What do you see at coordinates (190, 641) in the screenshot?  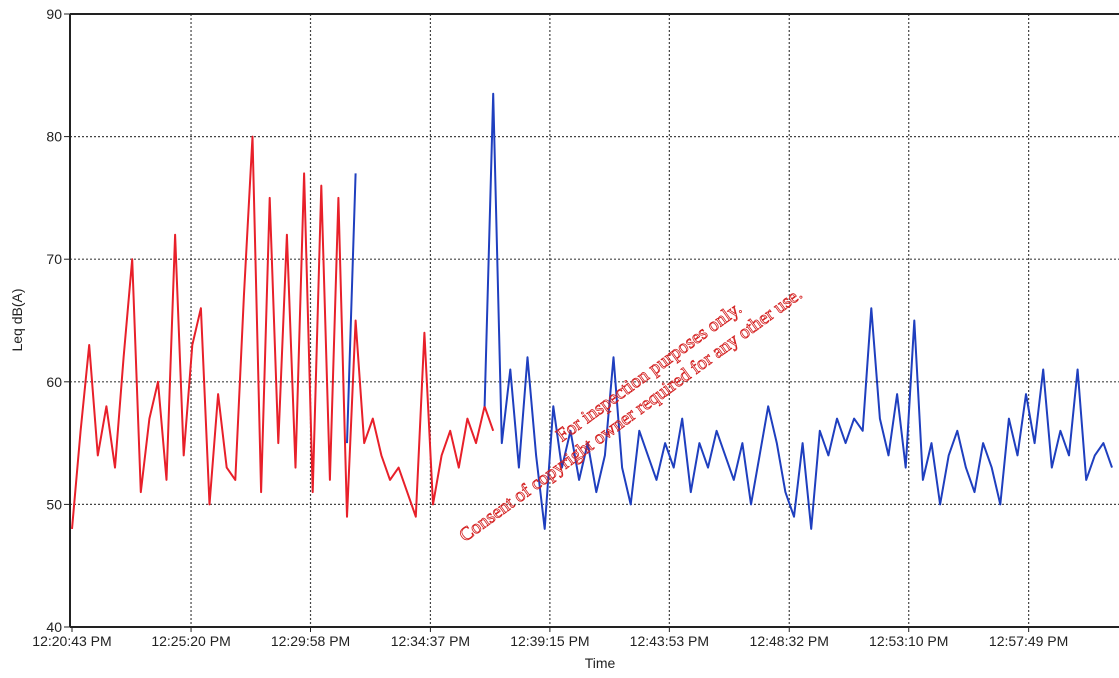 I see `x-tick-label: 12:25:20 PM` at bounding box center [190, 641].